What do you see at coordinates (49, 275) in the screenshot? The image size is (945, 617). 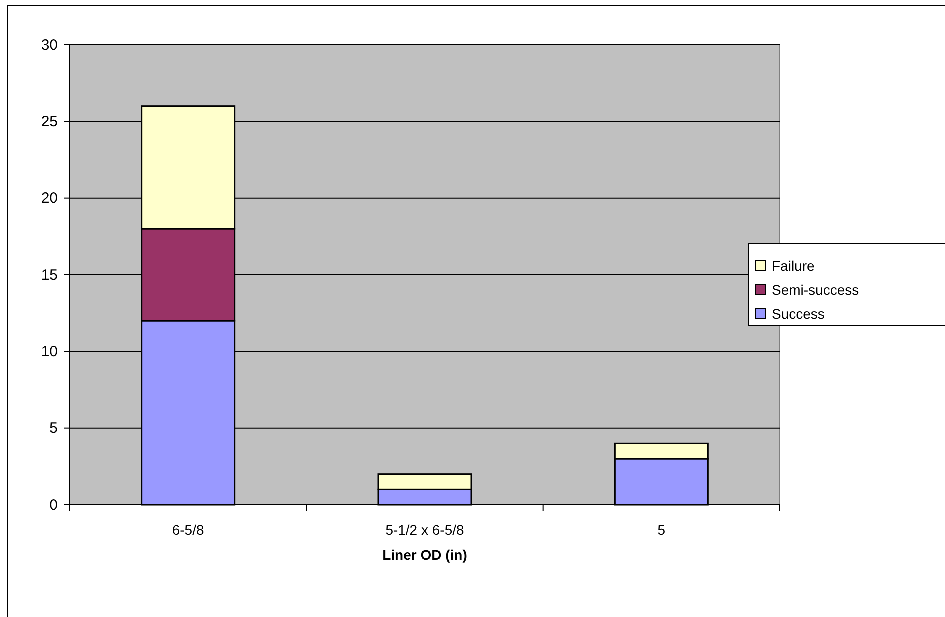 I see `y-tick-label: 15` at bounding box center [49, 275].